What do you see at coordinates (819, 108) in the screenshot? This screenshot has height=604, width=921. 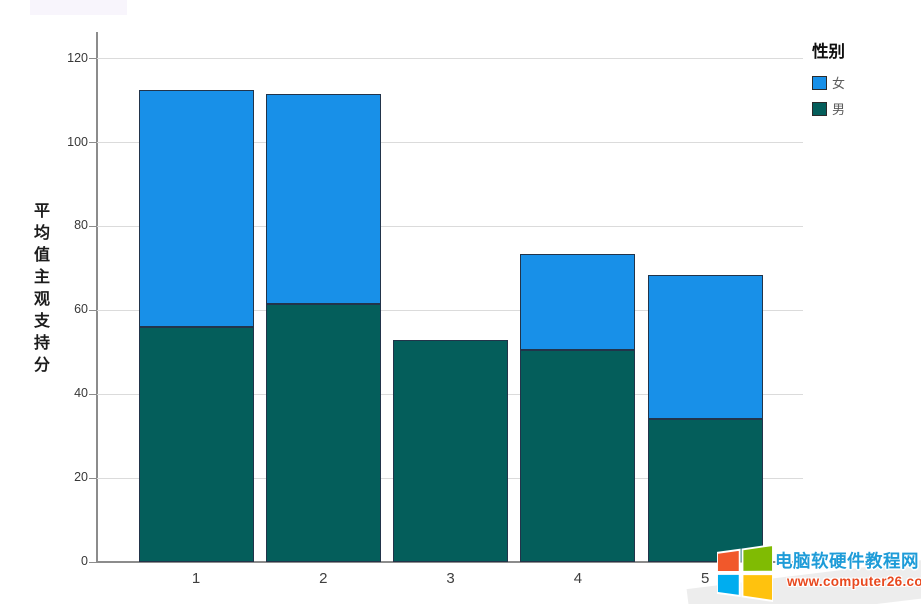 I see `legend-swatch-男` at bounding box center [819, 108].